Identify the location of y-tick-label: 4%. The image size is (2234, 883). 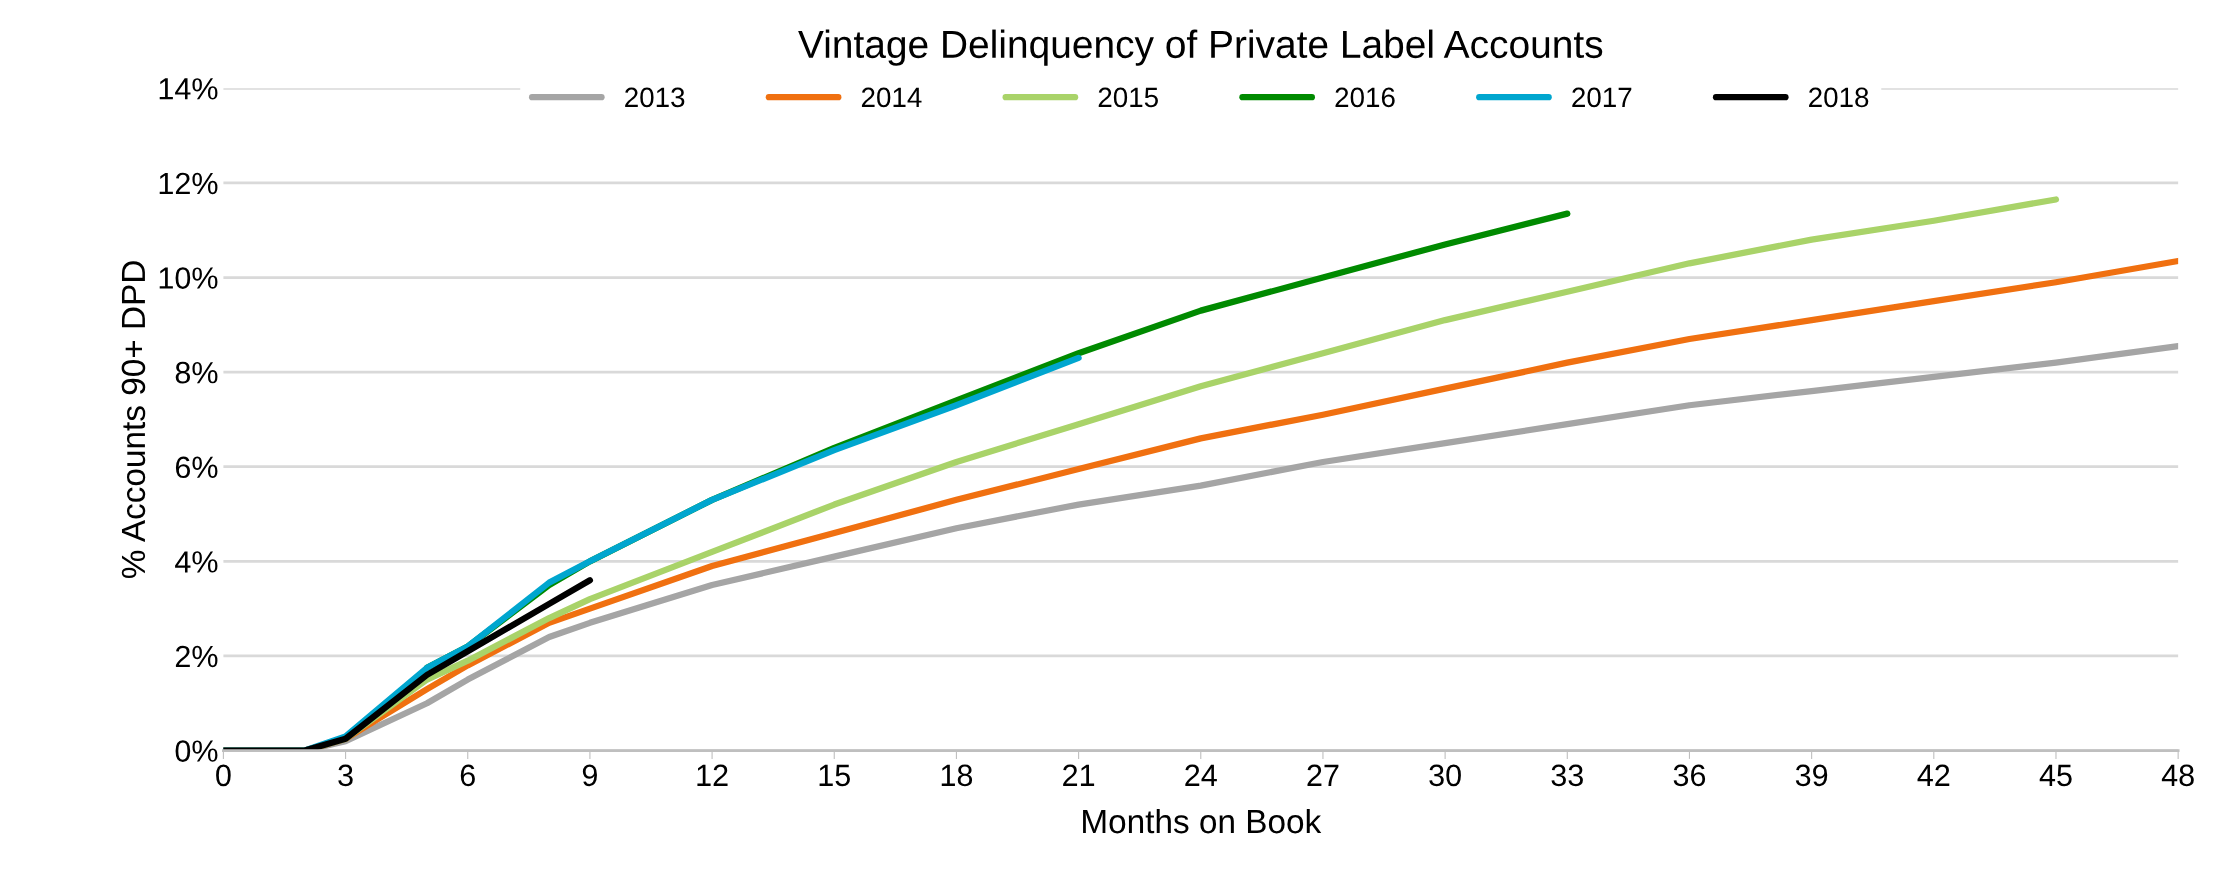
(196, 562).